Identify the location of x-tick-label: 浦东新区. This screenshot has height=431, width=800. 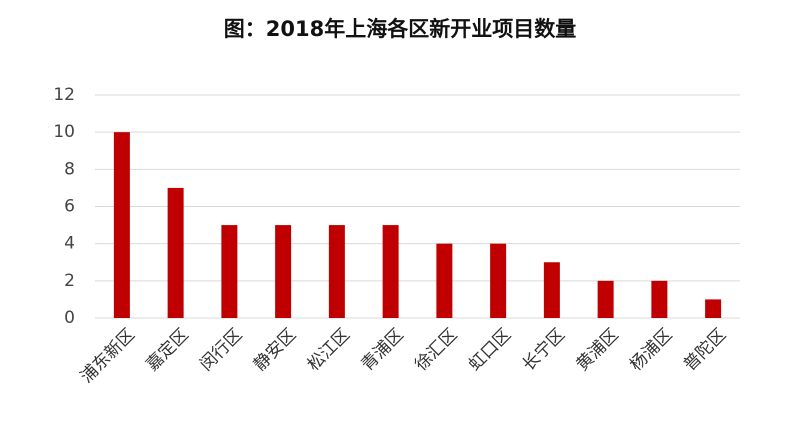
(108, 356).